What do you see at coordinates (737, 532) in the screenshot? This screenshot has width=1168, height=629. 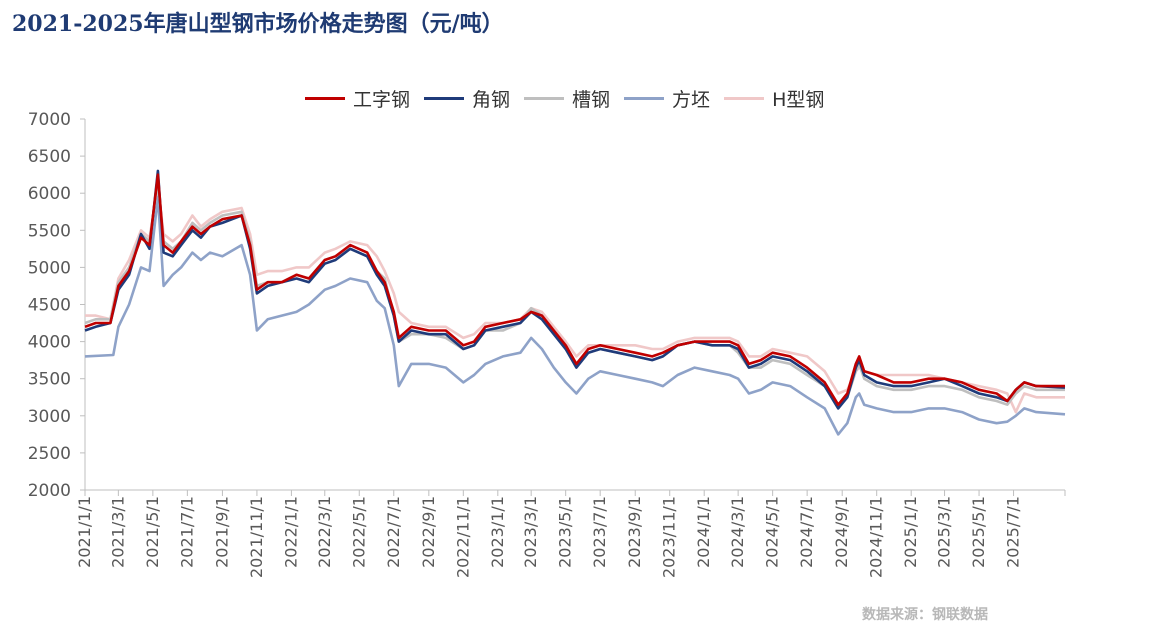 I see `x-tick-label: 2024/3/1` at bounding box center [737, 532].